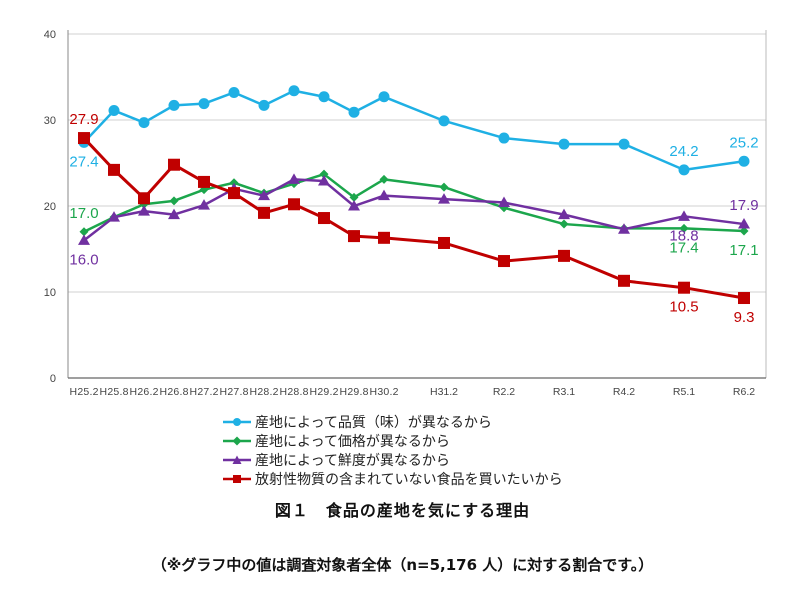 The width and height of the screenshot is (805, 600). Describe the element at coordinates (683, 151) in the screenshot. I see `data-label: 24.2` at that location.